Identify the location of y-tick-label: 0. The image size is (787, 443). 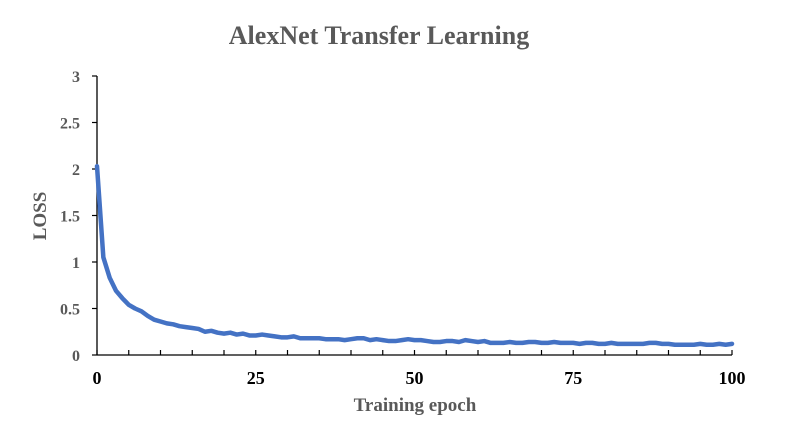
(76, 356).